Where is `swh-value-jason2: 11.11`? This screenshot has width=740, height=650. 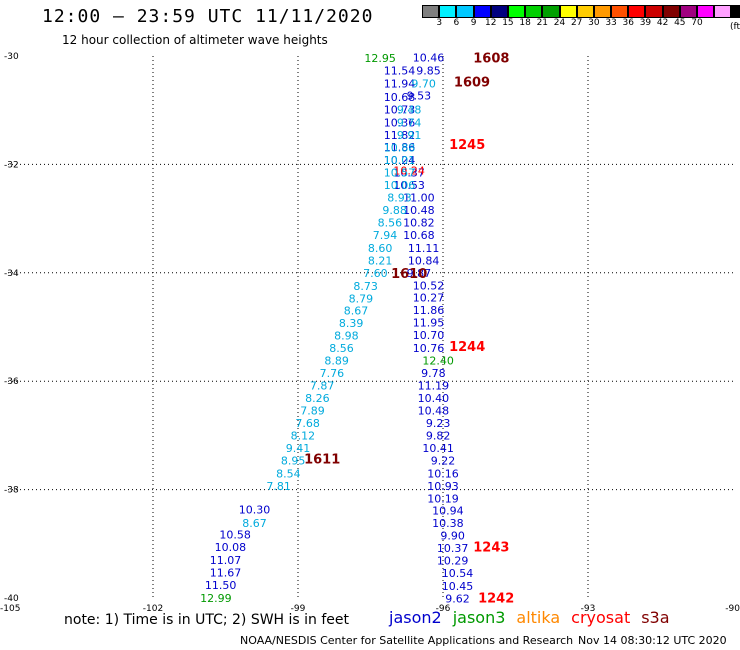
swh-value-jason2: 11.11 is located at coordinates (424, 248).